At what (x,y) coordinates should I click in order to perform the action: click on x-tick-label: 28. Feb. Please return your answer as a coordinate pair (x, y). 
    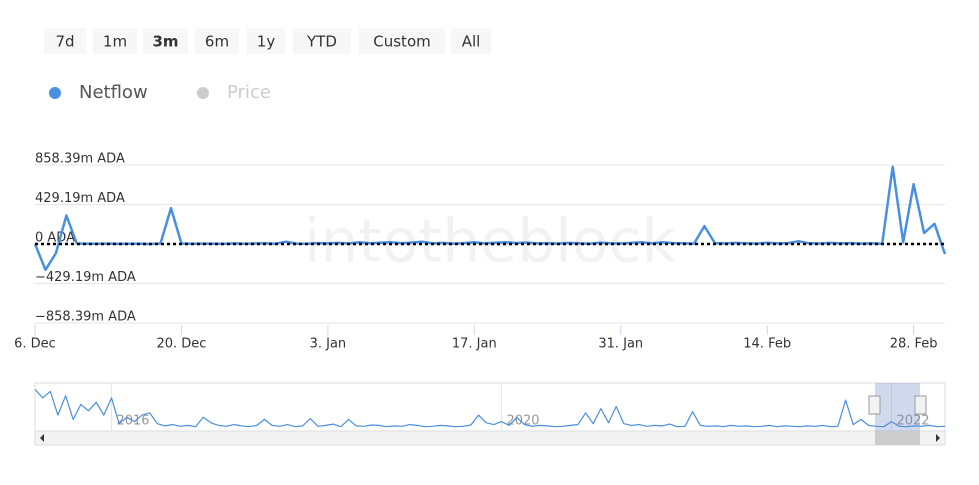
    Looking at the image, I should click on (914, 344).